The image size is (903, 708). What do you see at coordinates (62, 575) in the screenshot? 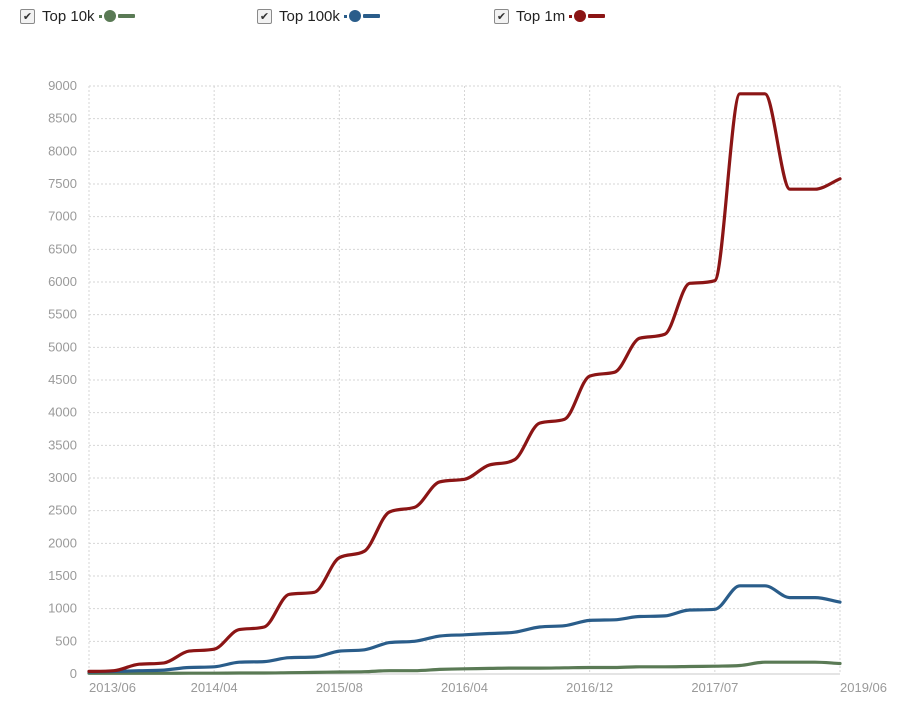
I see `y-tick-label: 1500` at bounding box center [62, 575].